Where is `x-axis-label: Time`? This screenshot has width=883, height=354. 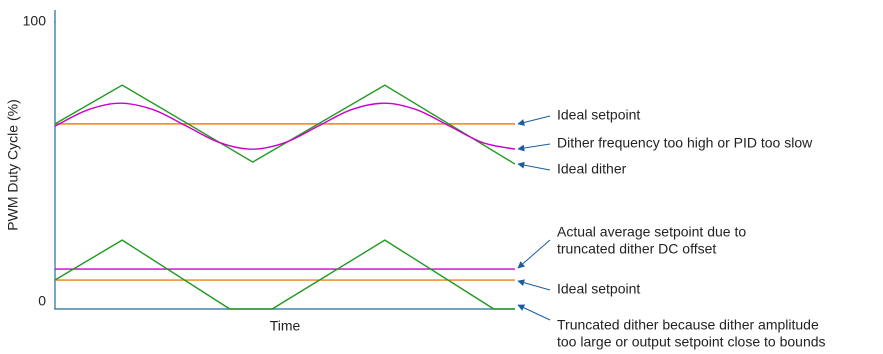
x-axis-label: Time is located at coordinates (285, 326).